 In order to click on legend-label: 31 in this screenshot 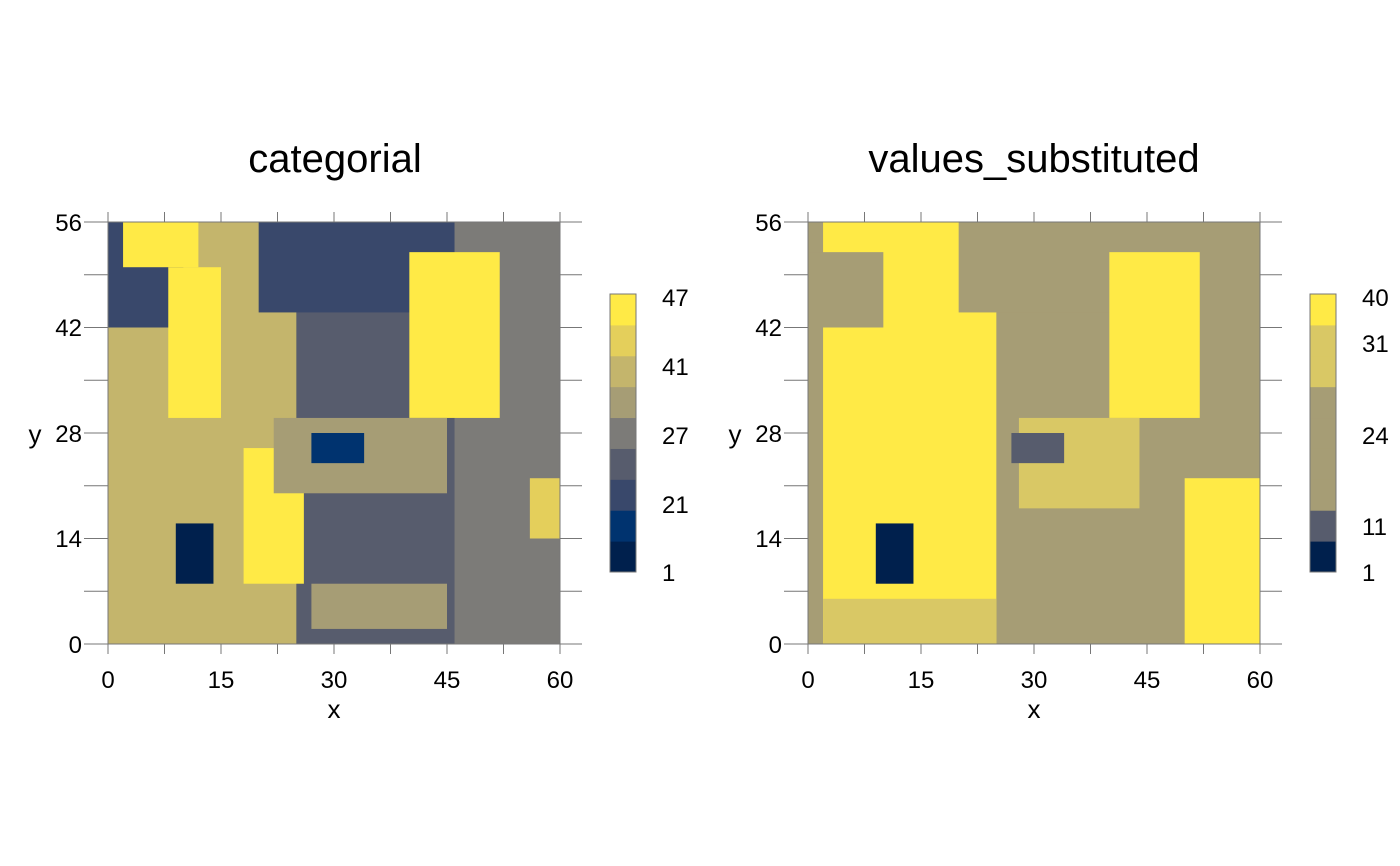, I will do `click(1375, 344)`.